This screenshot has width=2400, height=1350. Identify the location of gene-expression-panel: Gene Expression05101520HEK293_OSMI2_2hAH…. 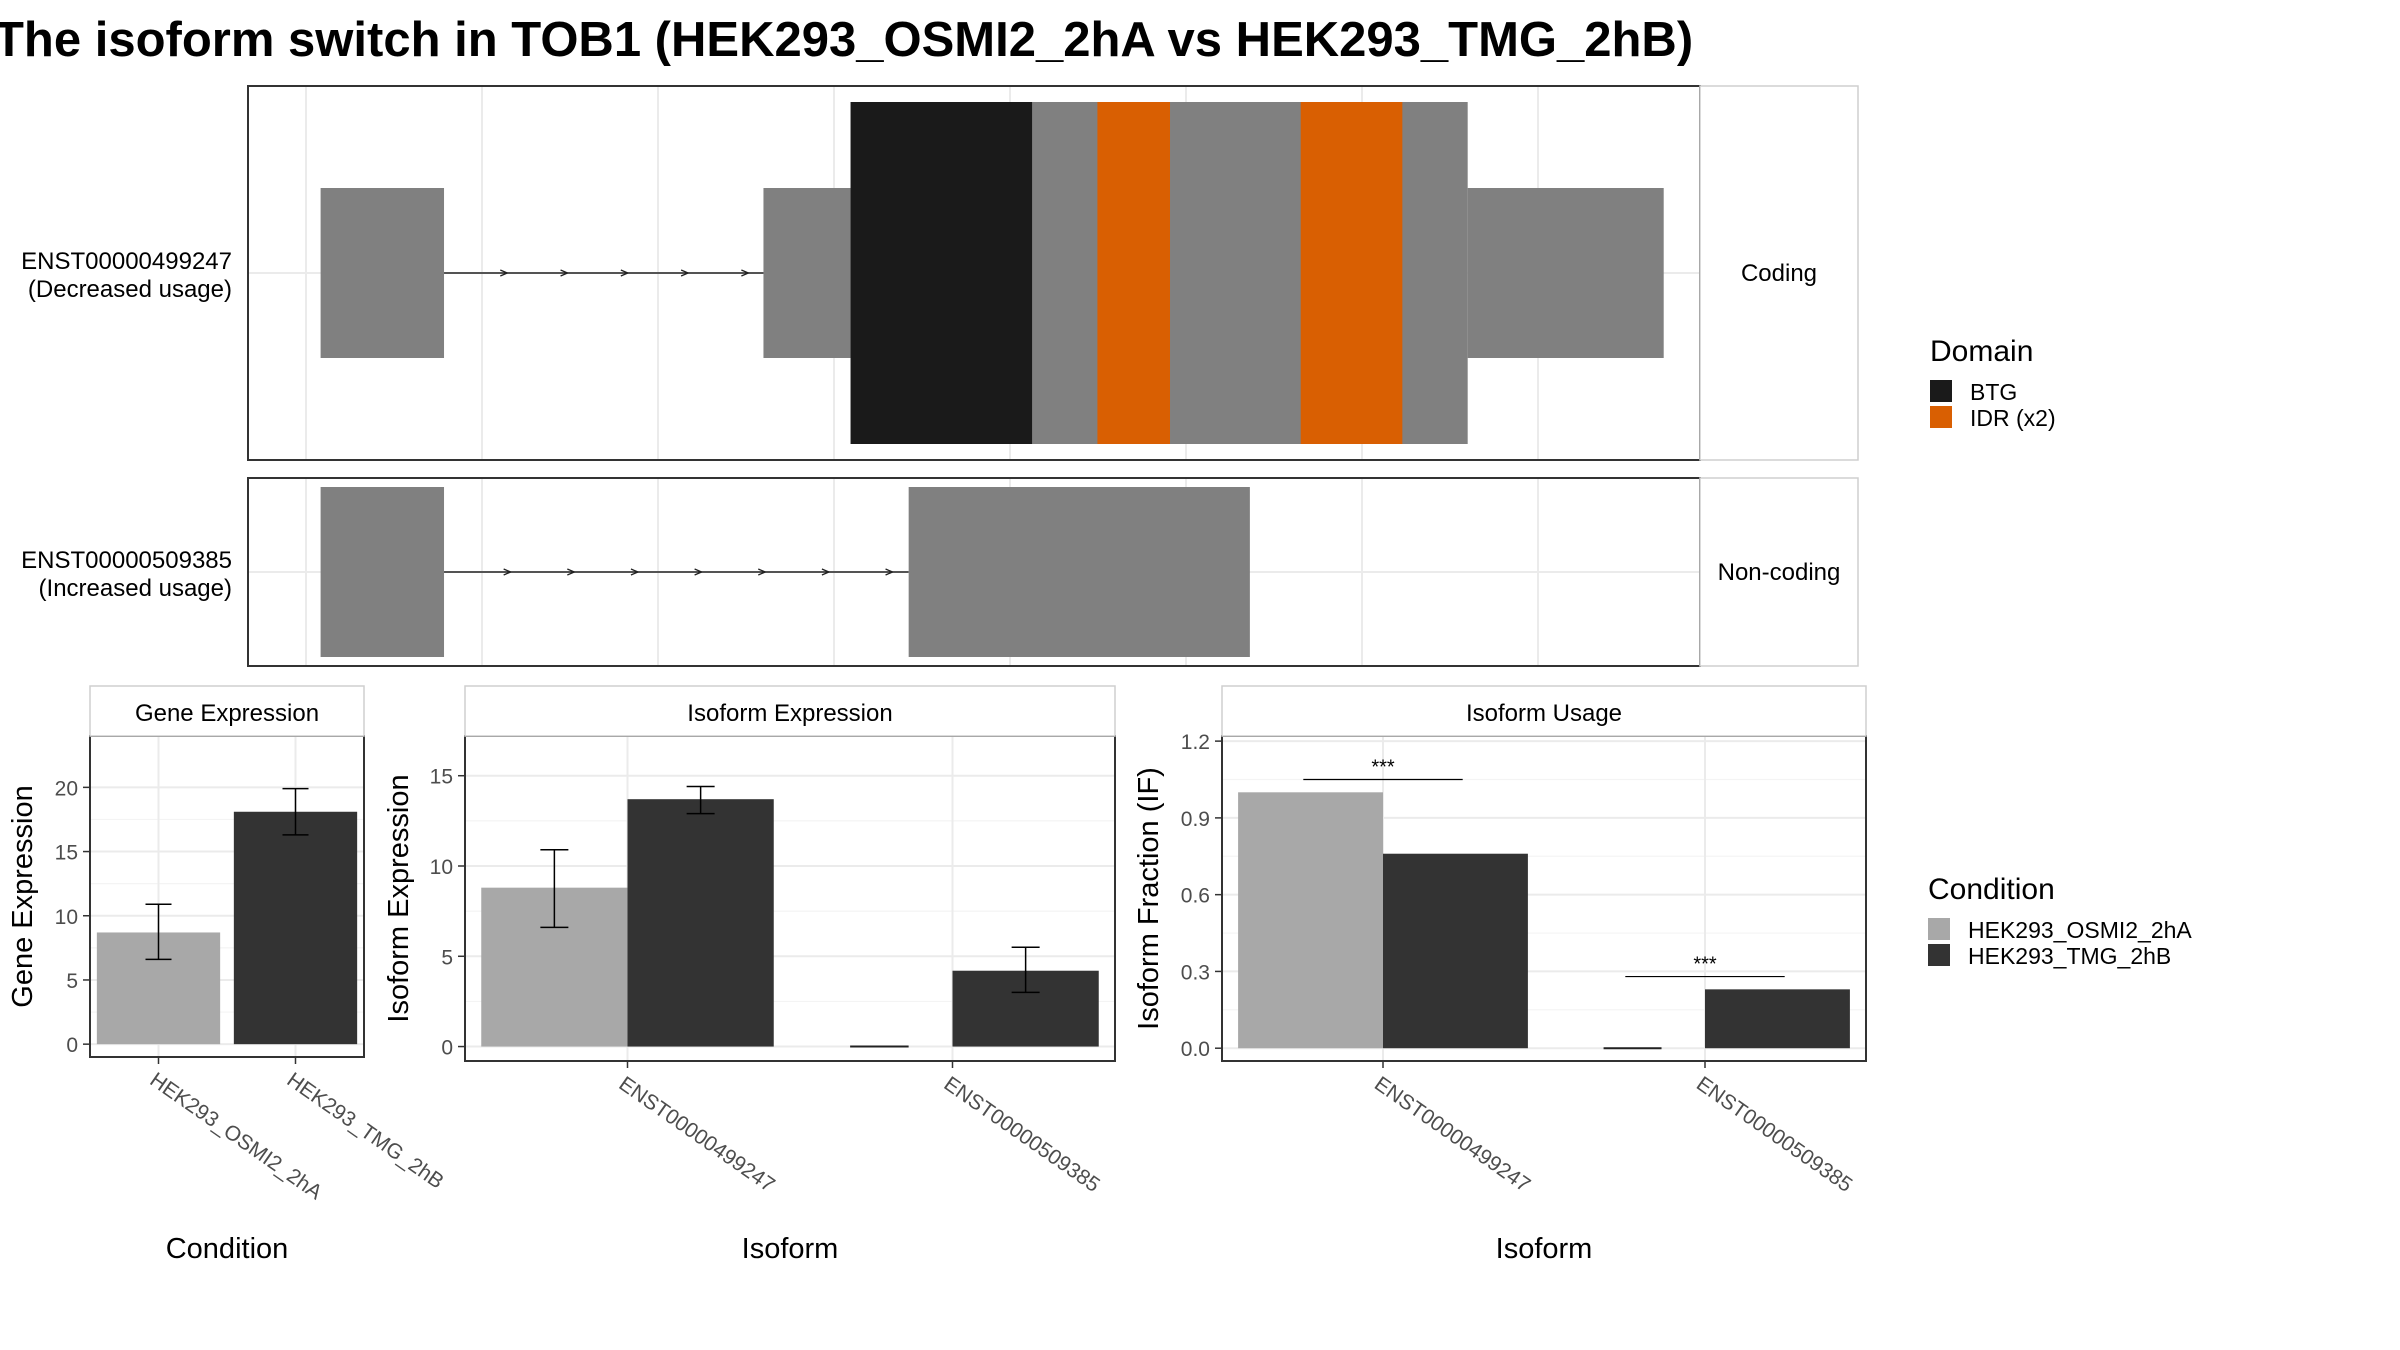
(227, 975).